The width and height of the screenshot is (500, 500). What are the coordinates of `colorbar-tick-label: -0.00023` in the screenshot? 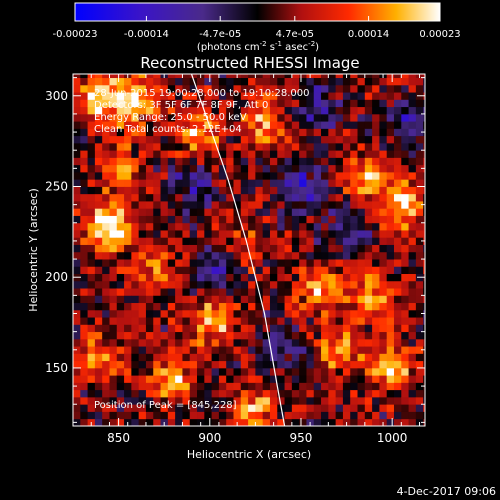 It's located at (75, 34).